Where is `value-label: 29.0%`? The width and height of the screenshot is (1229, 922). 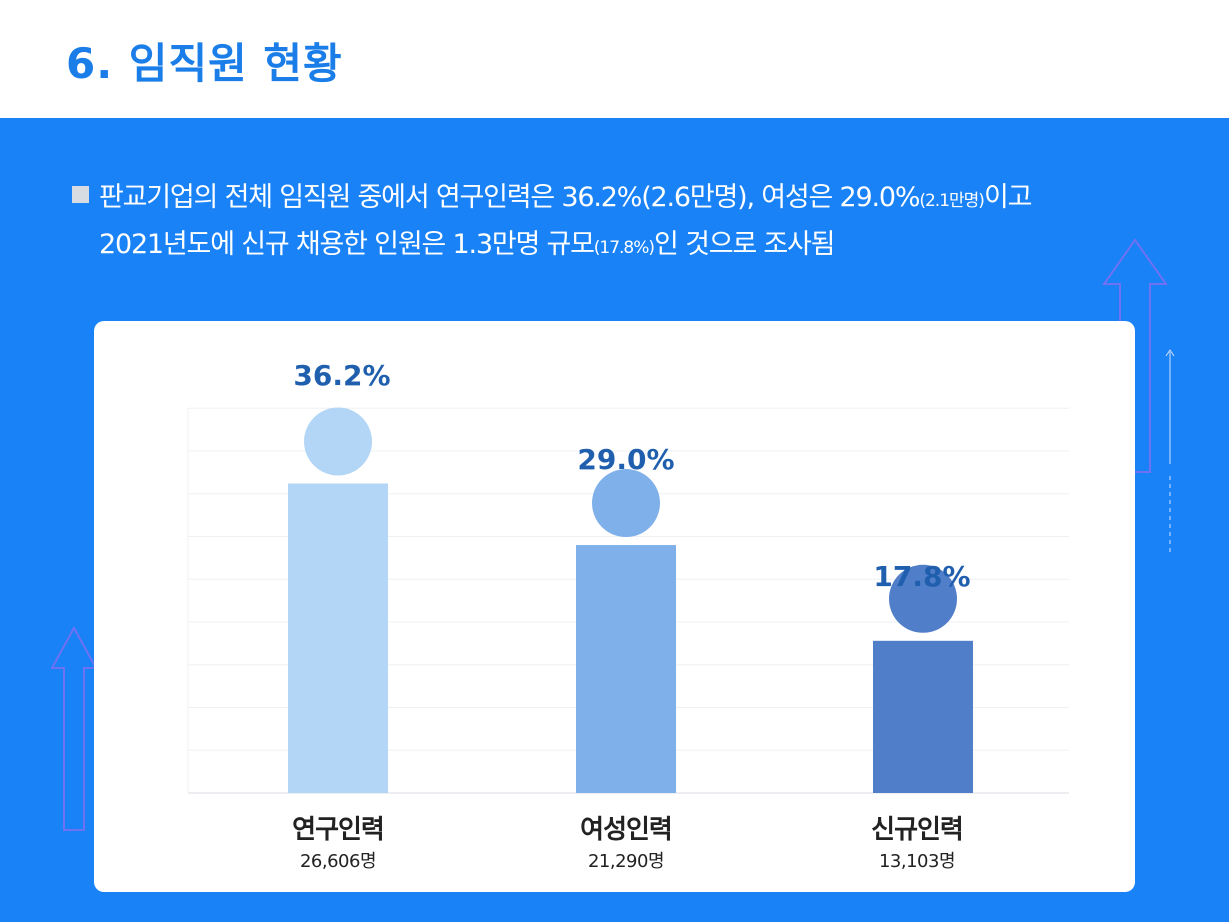 value-label: 29.0% is located at coordinates (626, 459).